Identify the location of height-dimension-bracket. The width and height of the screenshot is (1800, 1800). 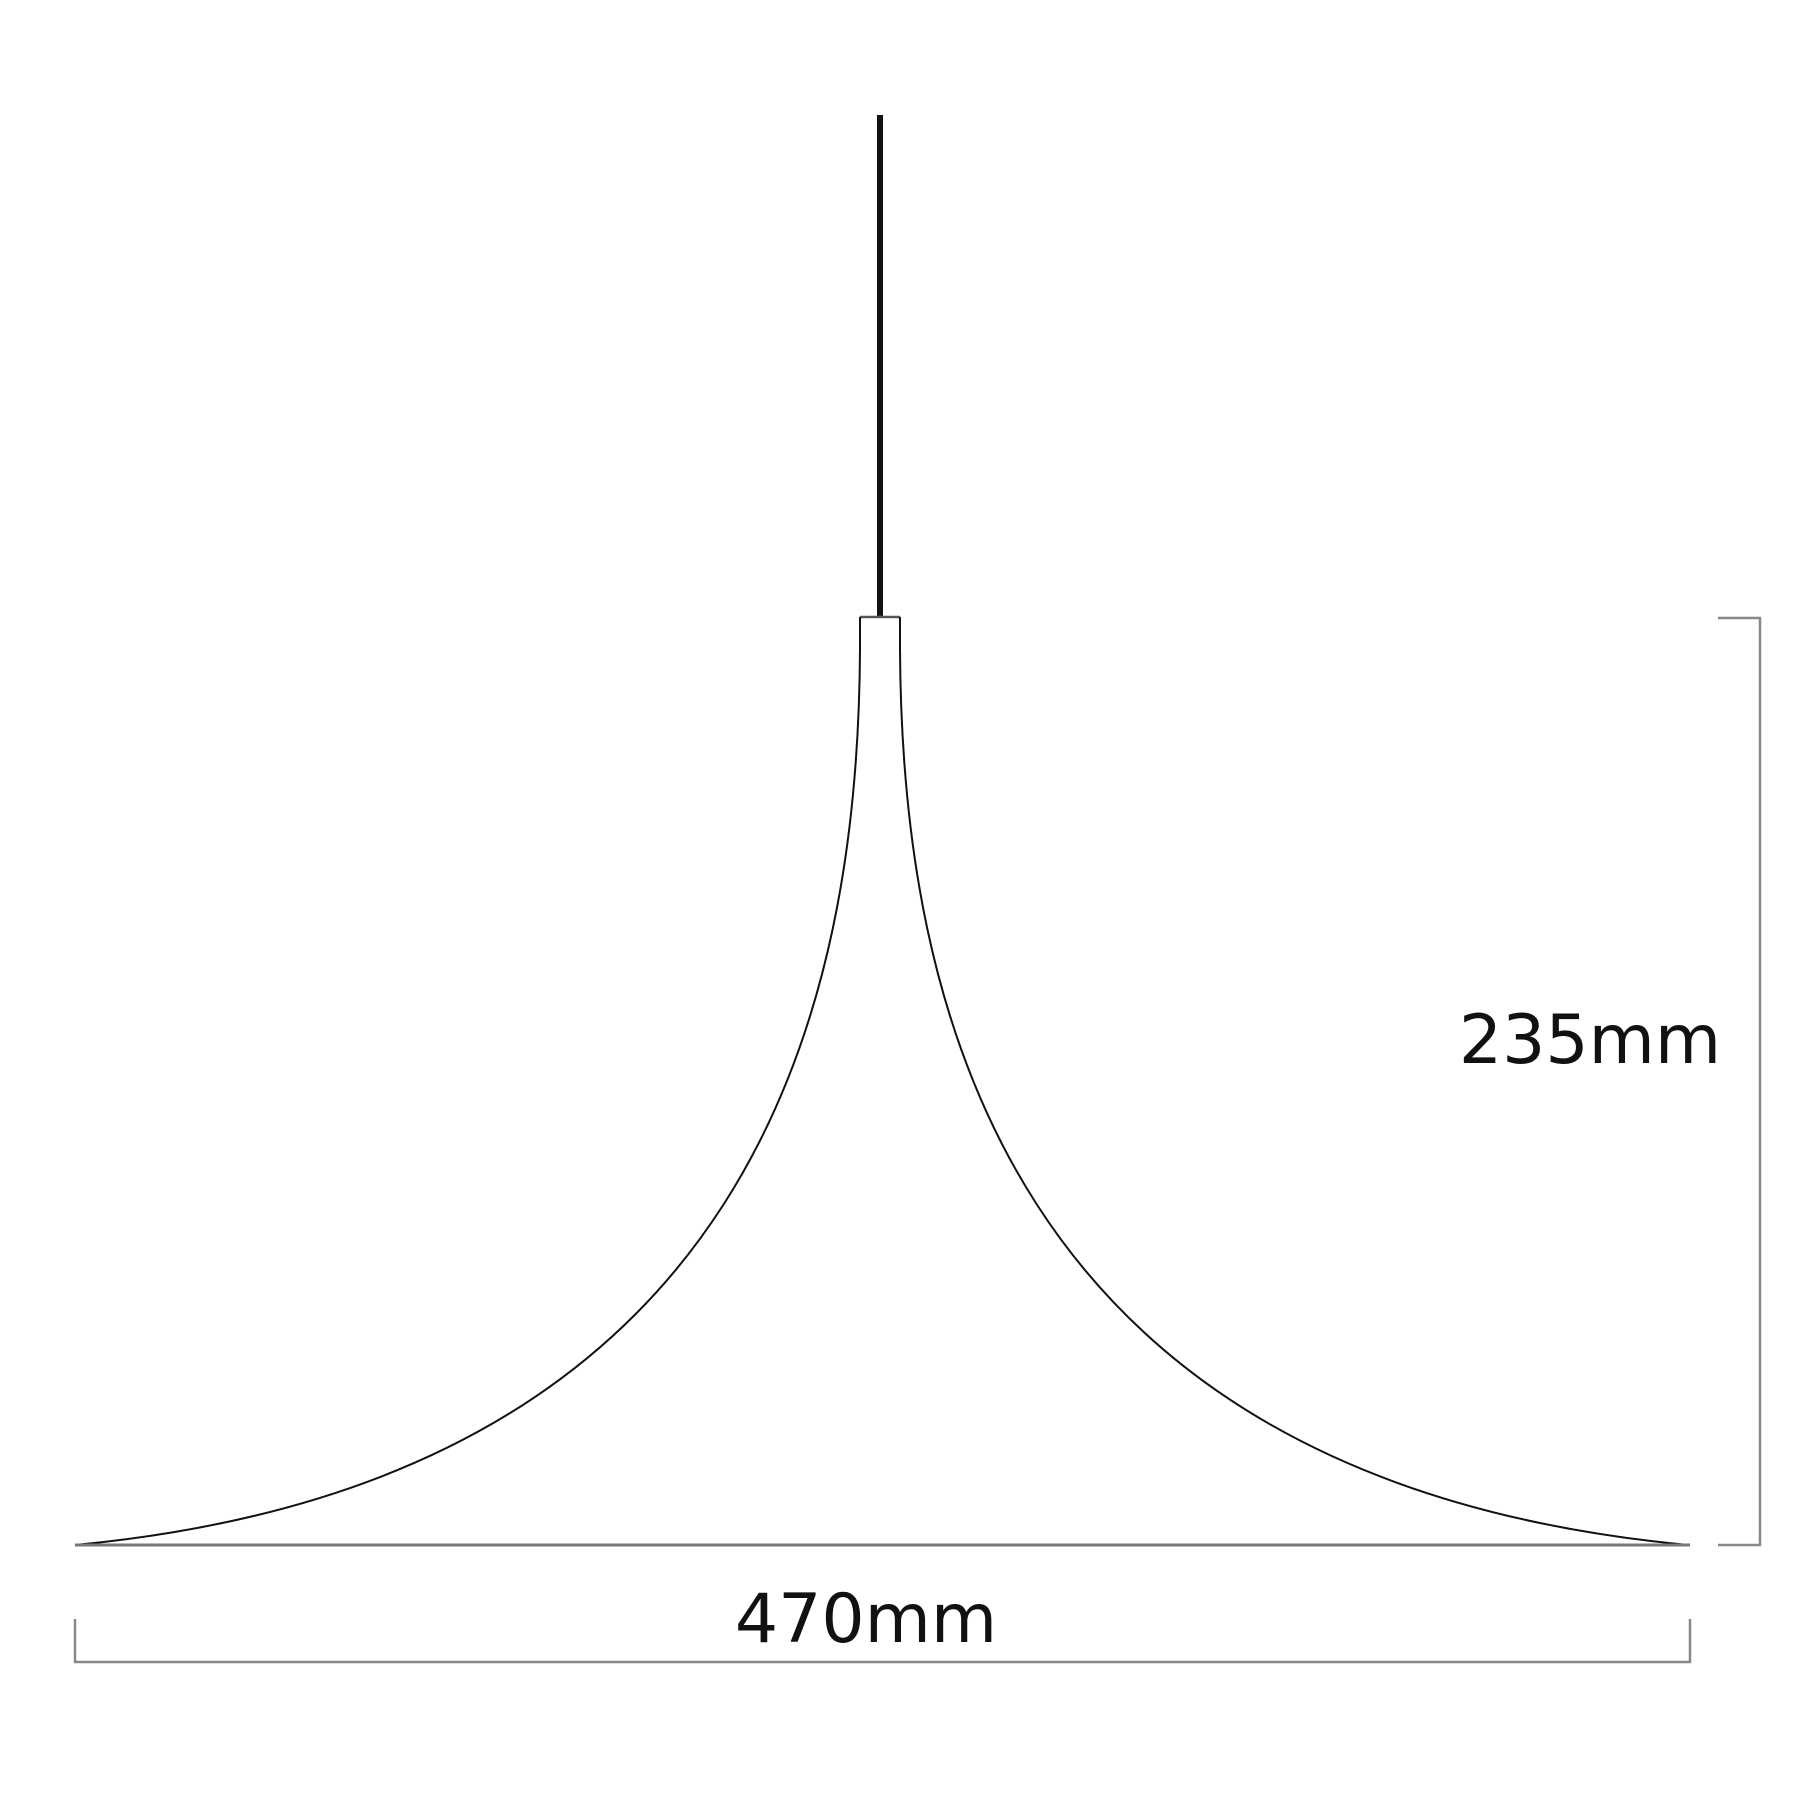
(1740, 1081).